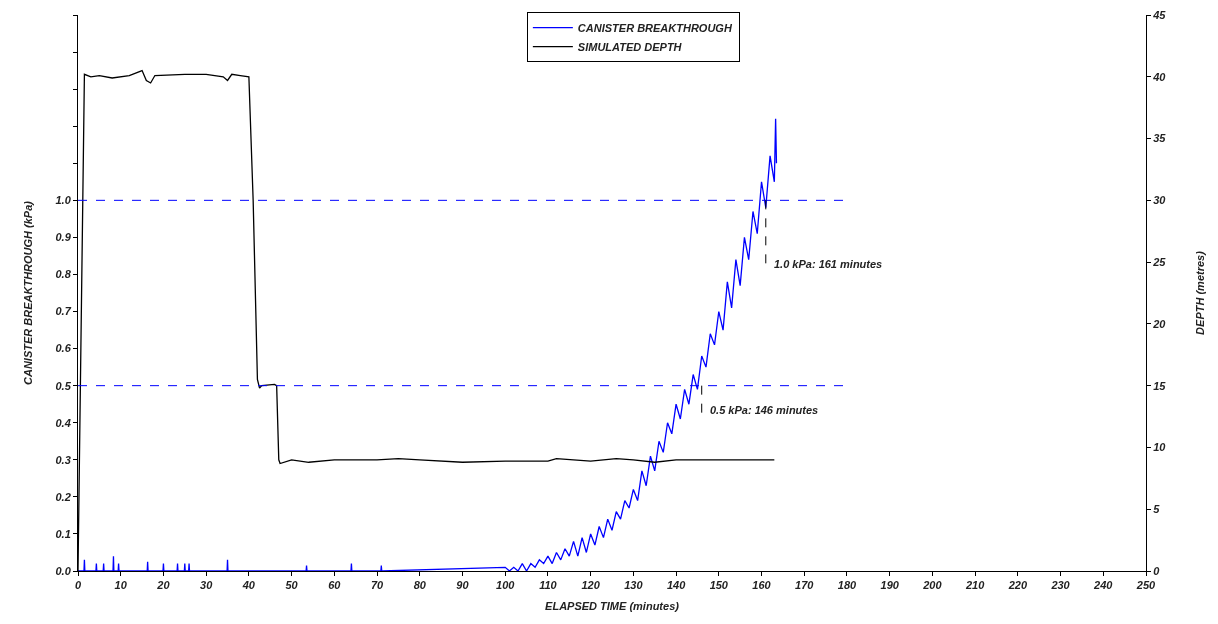  I want to click on y2-axis-title: DEPTH (metres), so click(1199, 292).